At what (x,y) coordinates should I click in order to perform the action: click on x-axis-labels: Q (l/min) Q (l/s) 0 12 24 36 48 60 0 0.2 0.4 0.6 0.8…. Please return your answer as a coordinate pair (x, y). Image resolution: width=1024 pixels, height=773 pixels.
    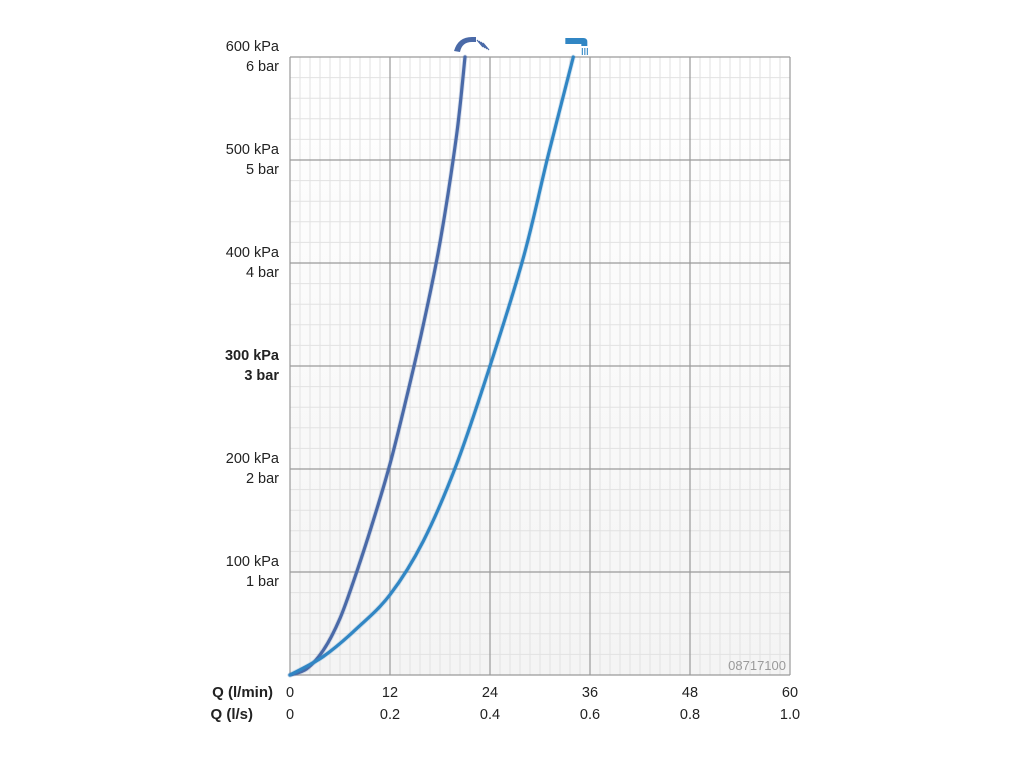
    Looking at the image, I should click on (505, 703).